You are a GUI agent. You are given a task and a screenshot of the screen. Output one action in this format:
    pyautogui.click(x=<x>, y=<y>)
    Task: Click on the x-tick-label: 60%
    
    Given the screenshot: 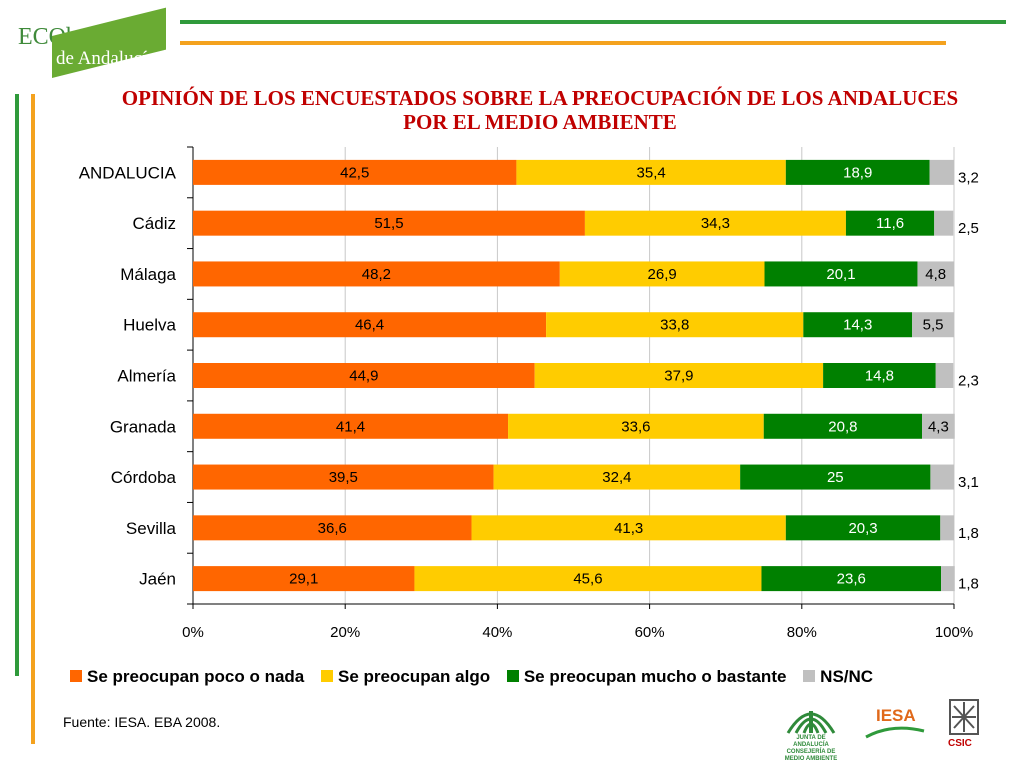 What is the action you would take?
    pyautogui.click(x=650, y=632)
    